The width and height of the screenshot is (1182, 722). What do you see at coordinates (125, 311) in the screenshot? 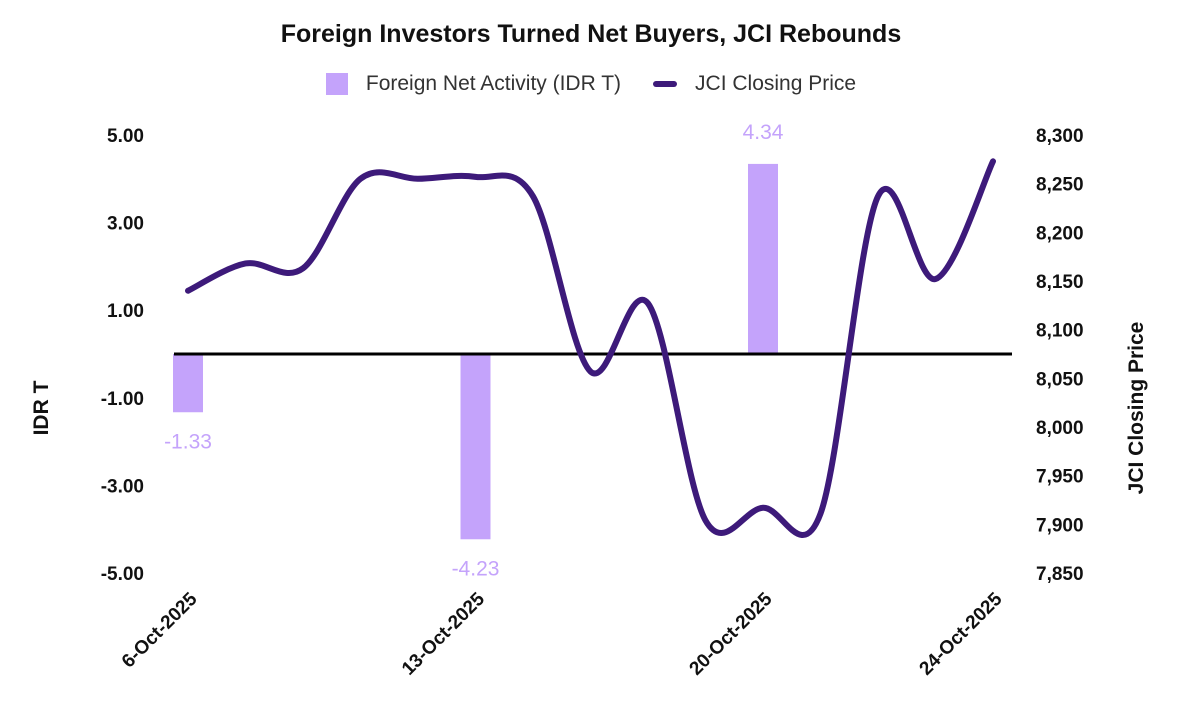
I see `left-tick-label: 1.00` at bounding box center [125, 311].